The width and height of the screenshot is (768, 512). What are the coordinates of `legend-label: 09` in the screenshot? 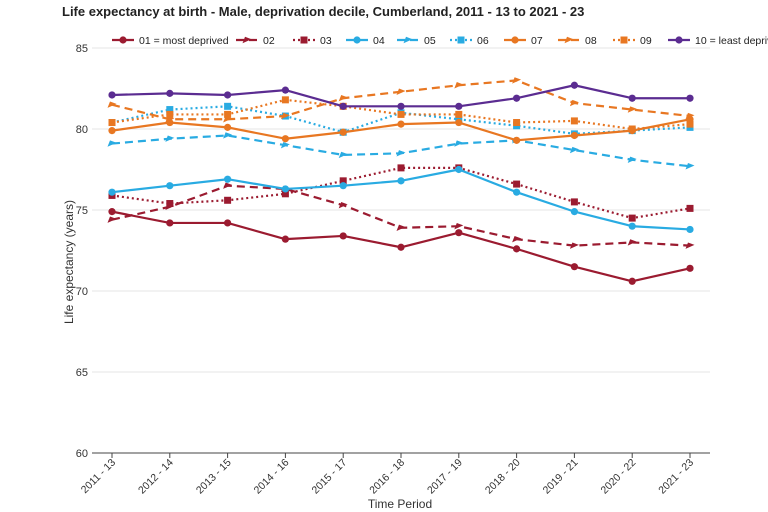 It's located at (646, 41).